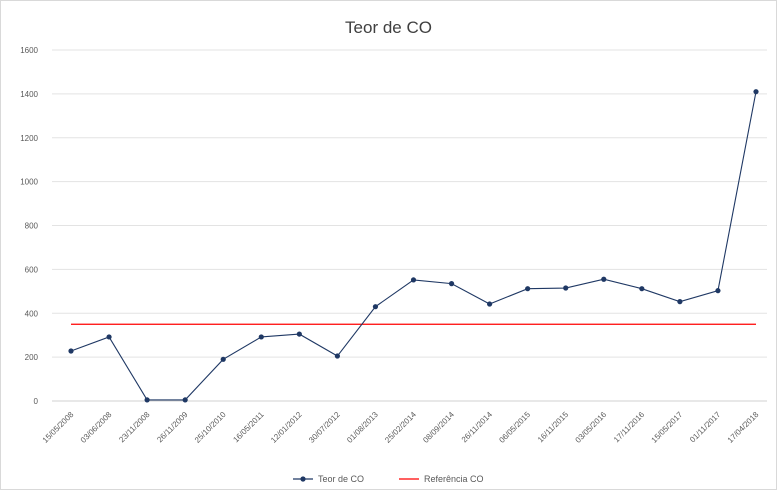 The image size is (777, 490). Describe the element at coordinates (248, 427) in the screenshot. I see `x-tick-label: 16/05/2011` at that location.